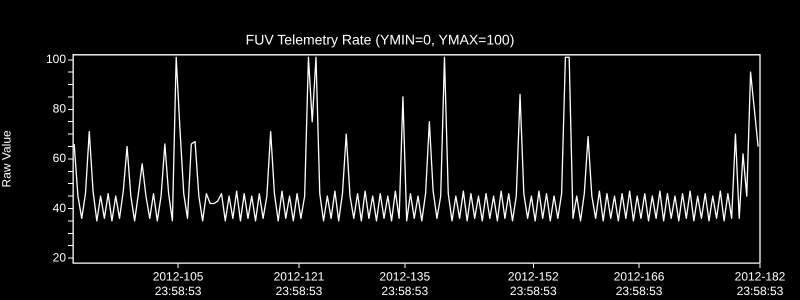  Describe the element at coordinates (59, 158) in the screenshot. I see `y-tick-label: 60` at that location.